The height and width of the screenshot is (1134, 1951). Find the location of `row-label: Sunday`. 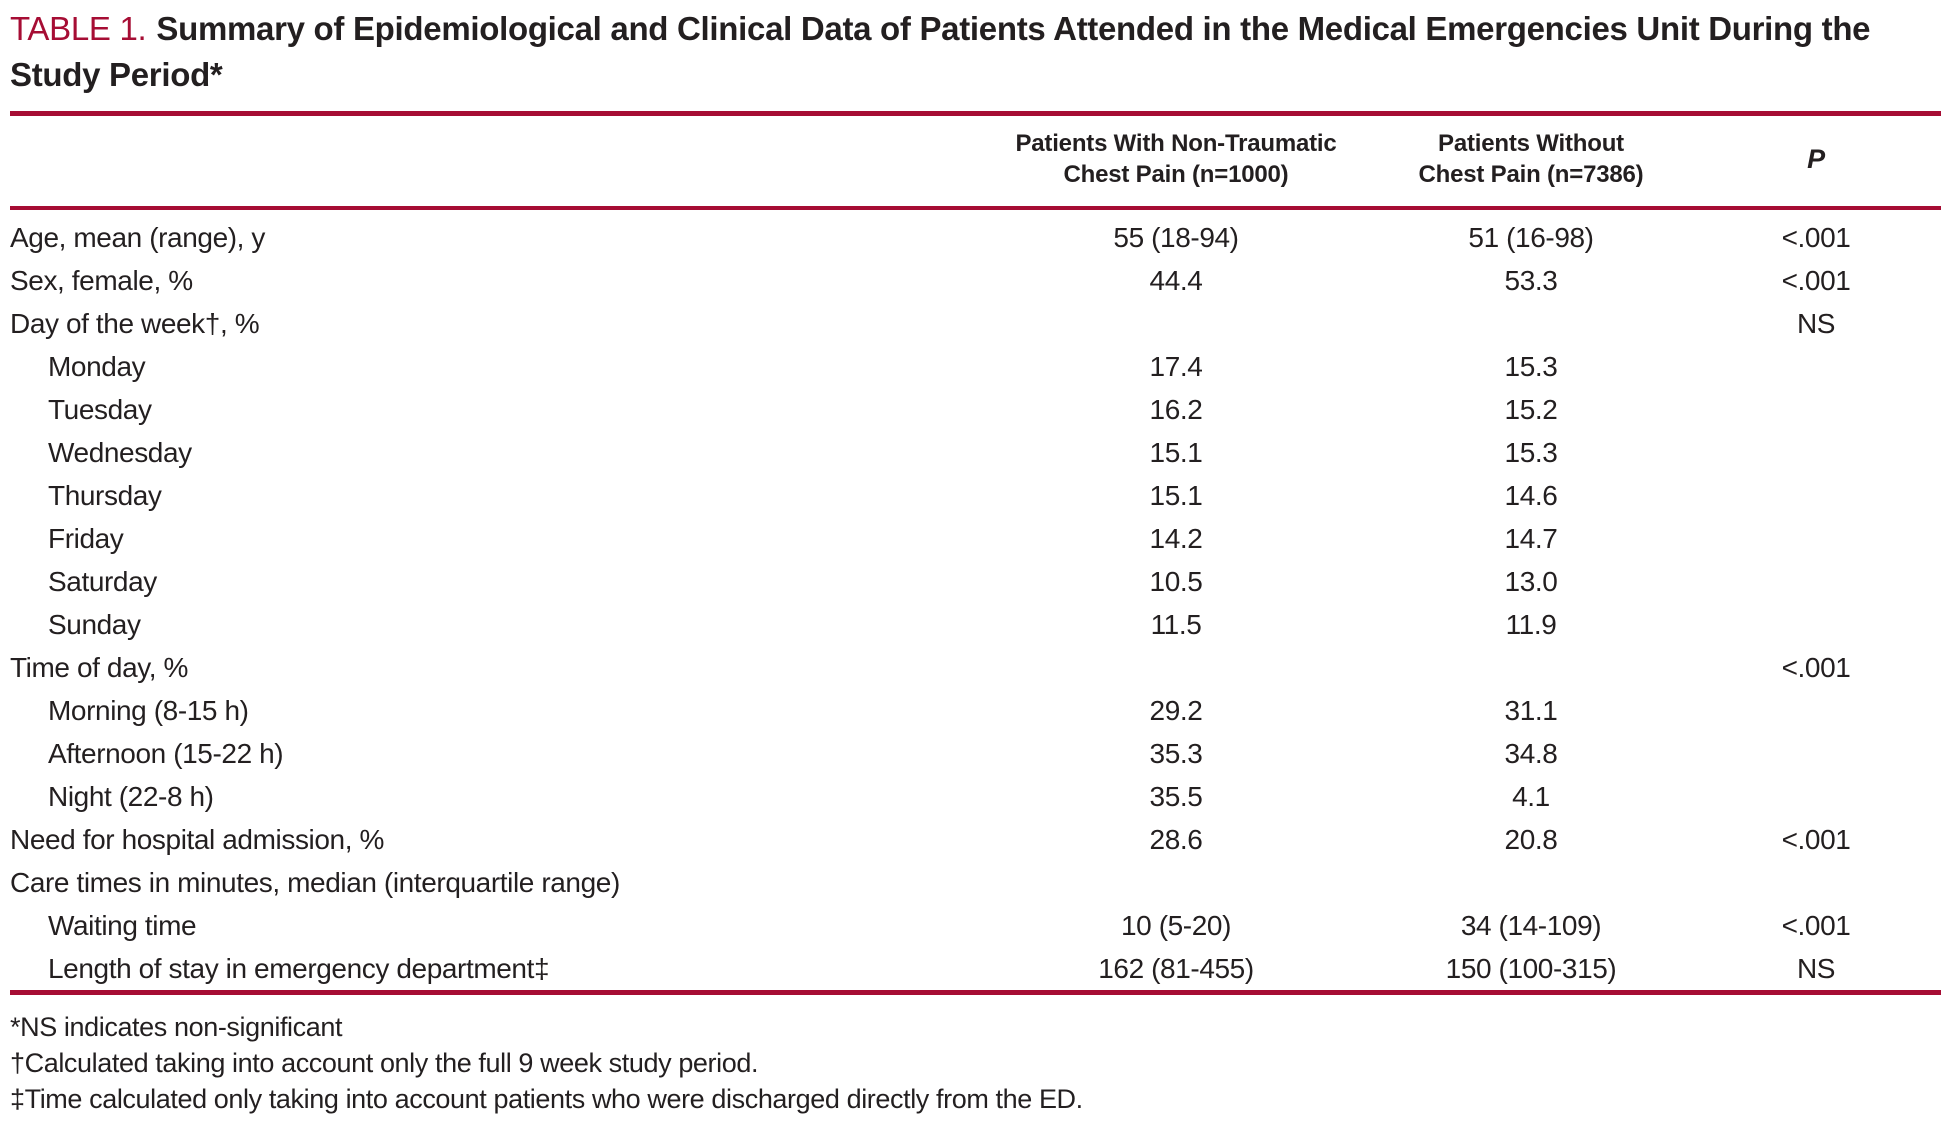

row-label: Sunday is located at coordinates (94, 624).